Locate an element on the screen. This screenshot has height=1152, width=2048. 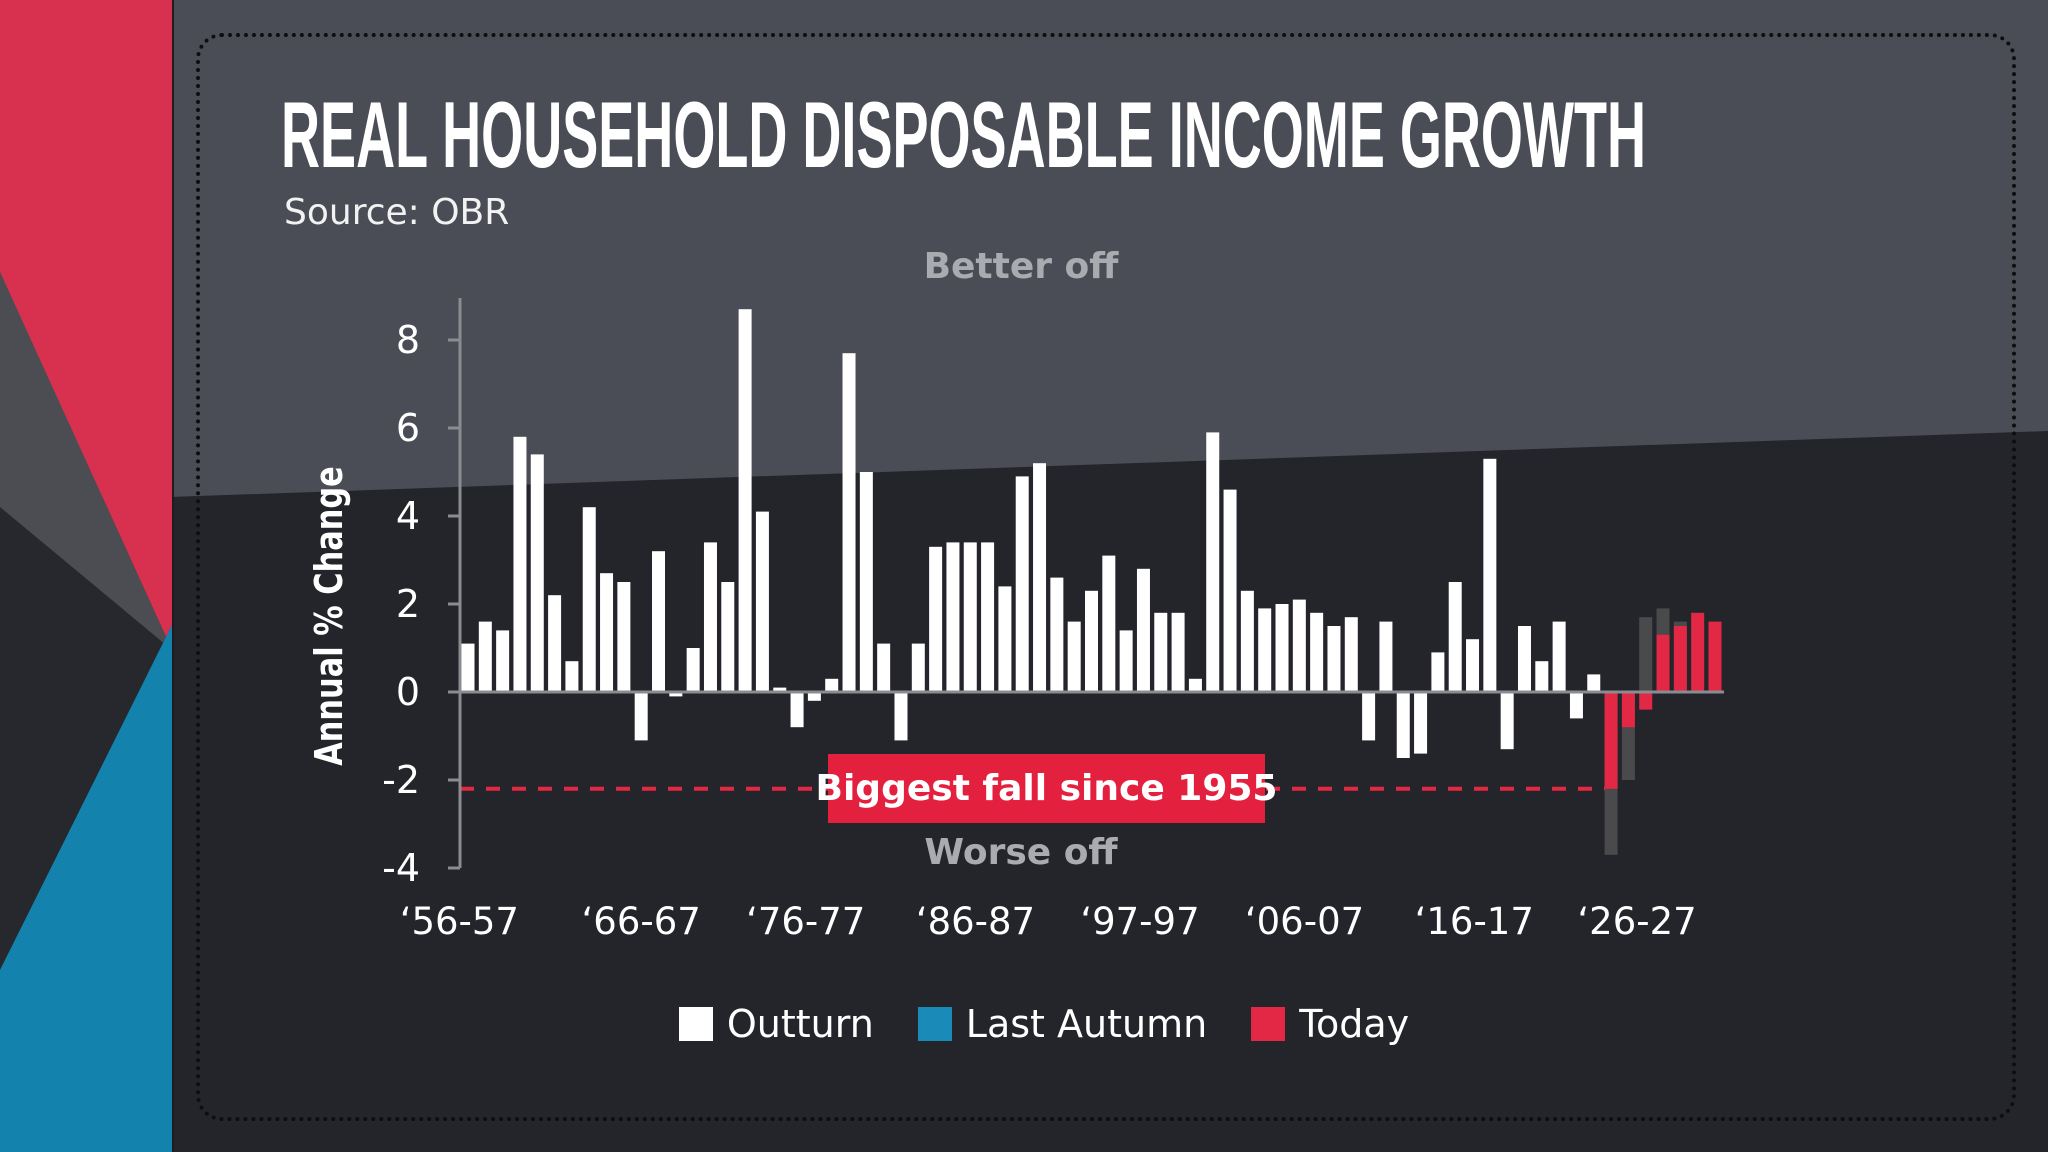
legend: Outturn Last Autumn Today is located at coordinates (1024, 1024).